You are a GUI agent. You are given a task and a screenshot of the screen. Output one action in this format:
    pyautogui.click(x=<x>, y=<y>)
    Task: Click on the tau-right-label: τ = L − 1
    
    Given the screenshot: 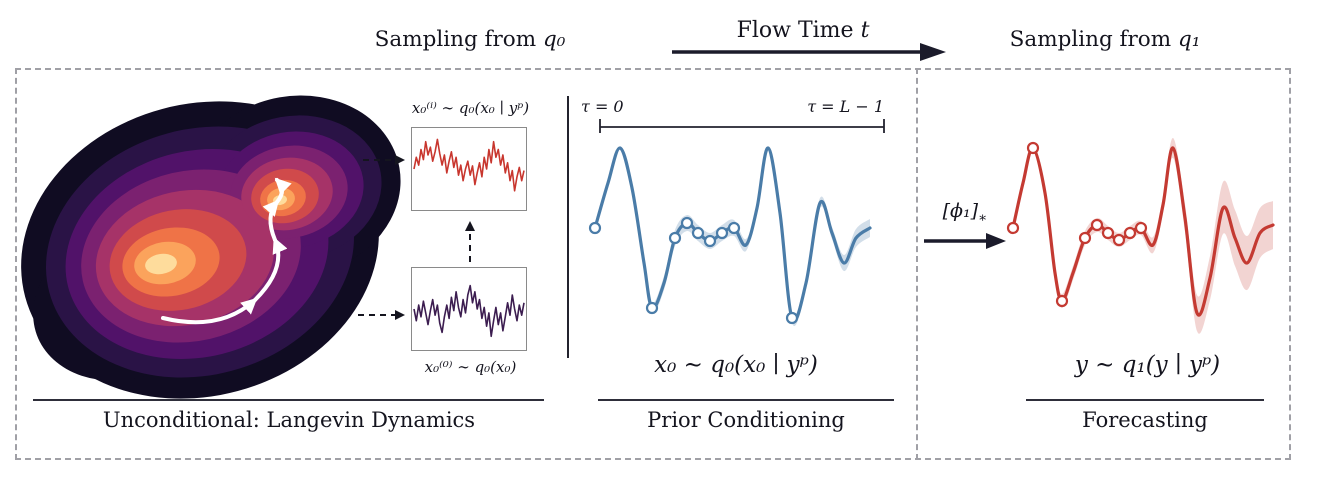 What is the action you would take?
    pyautogui.click(x=845, y=106)
    